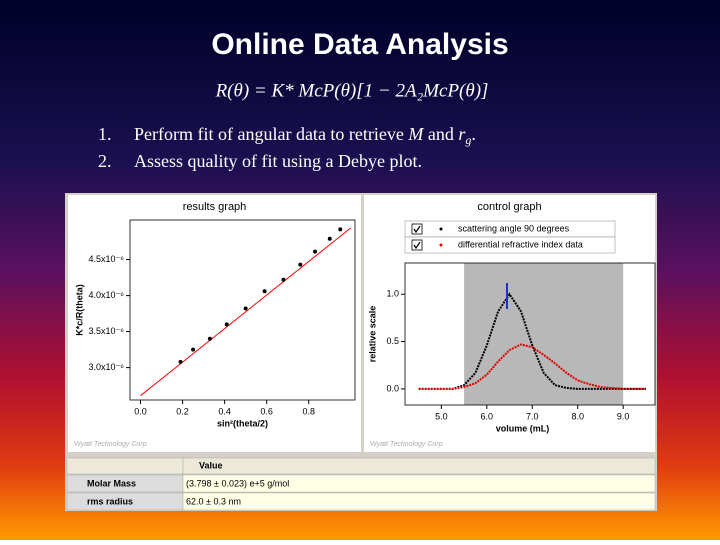 Image resolution: width=720 pixels, height=545 pixels. I want to click on y-tick-label: 3.5x10⁻⁶, so click(107, 331).